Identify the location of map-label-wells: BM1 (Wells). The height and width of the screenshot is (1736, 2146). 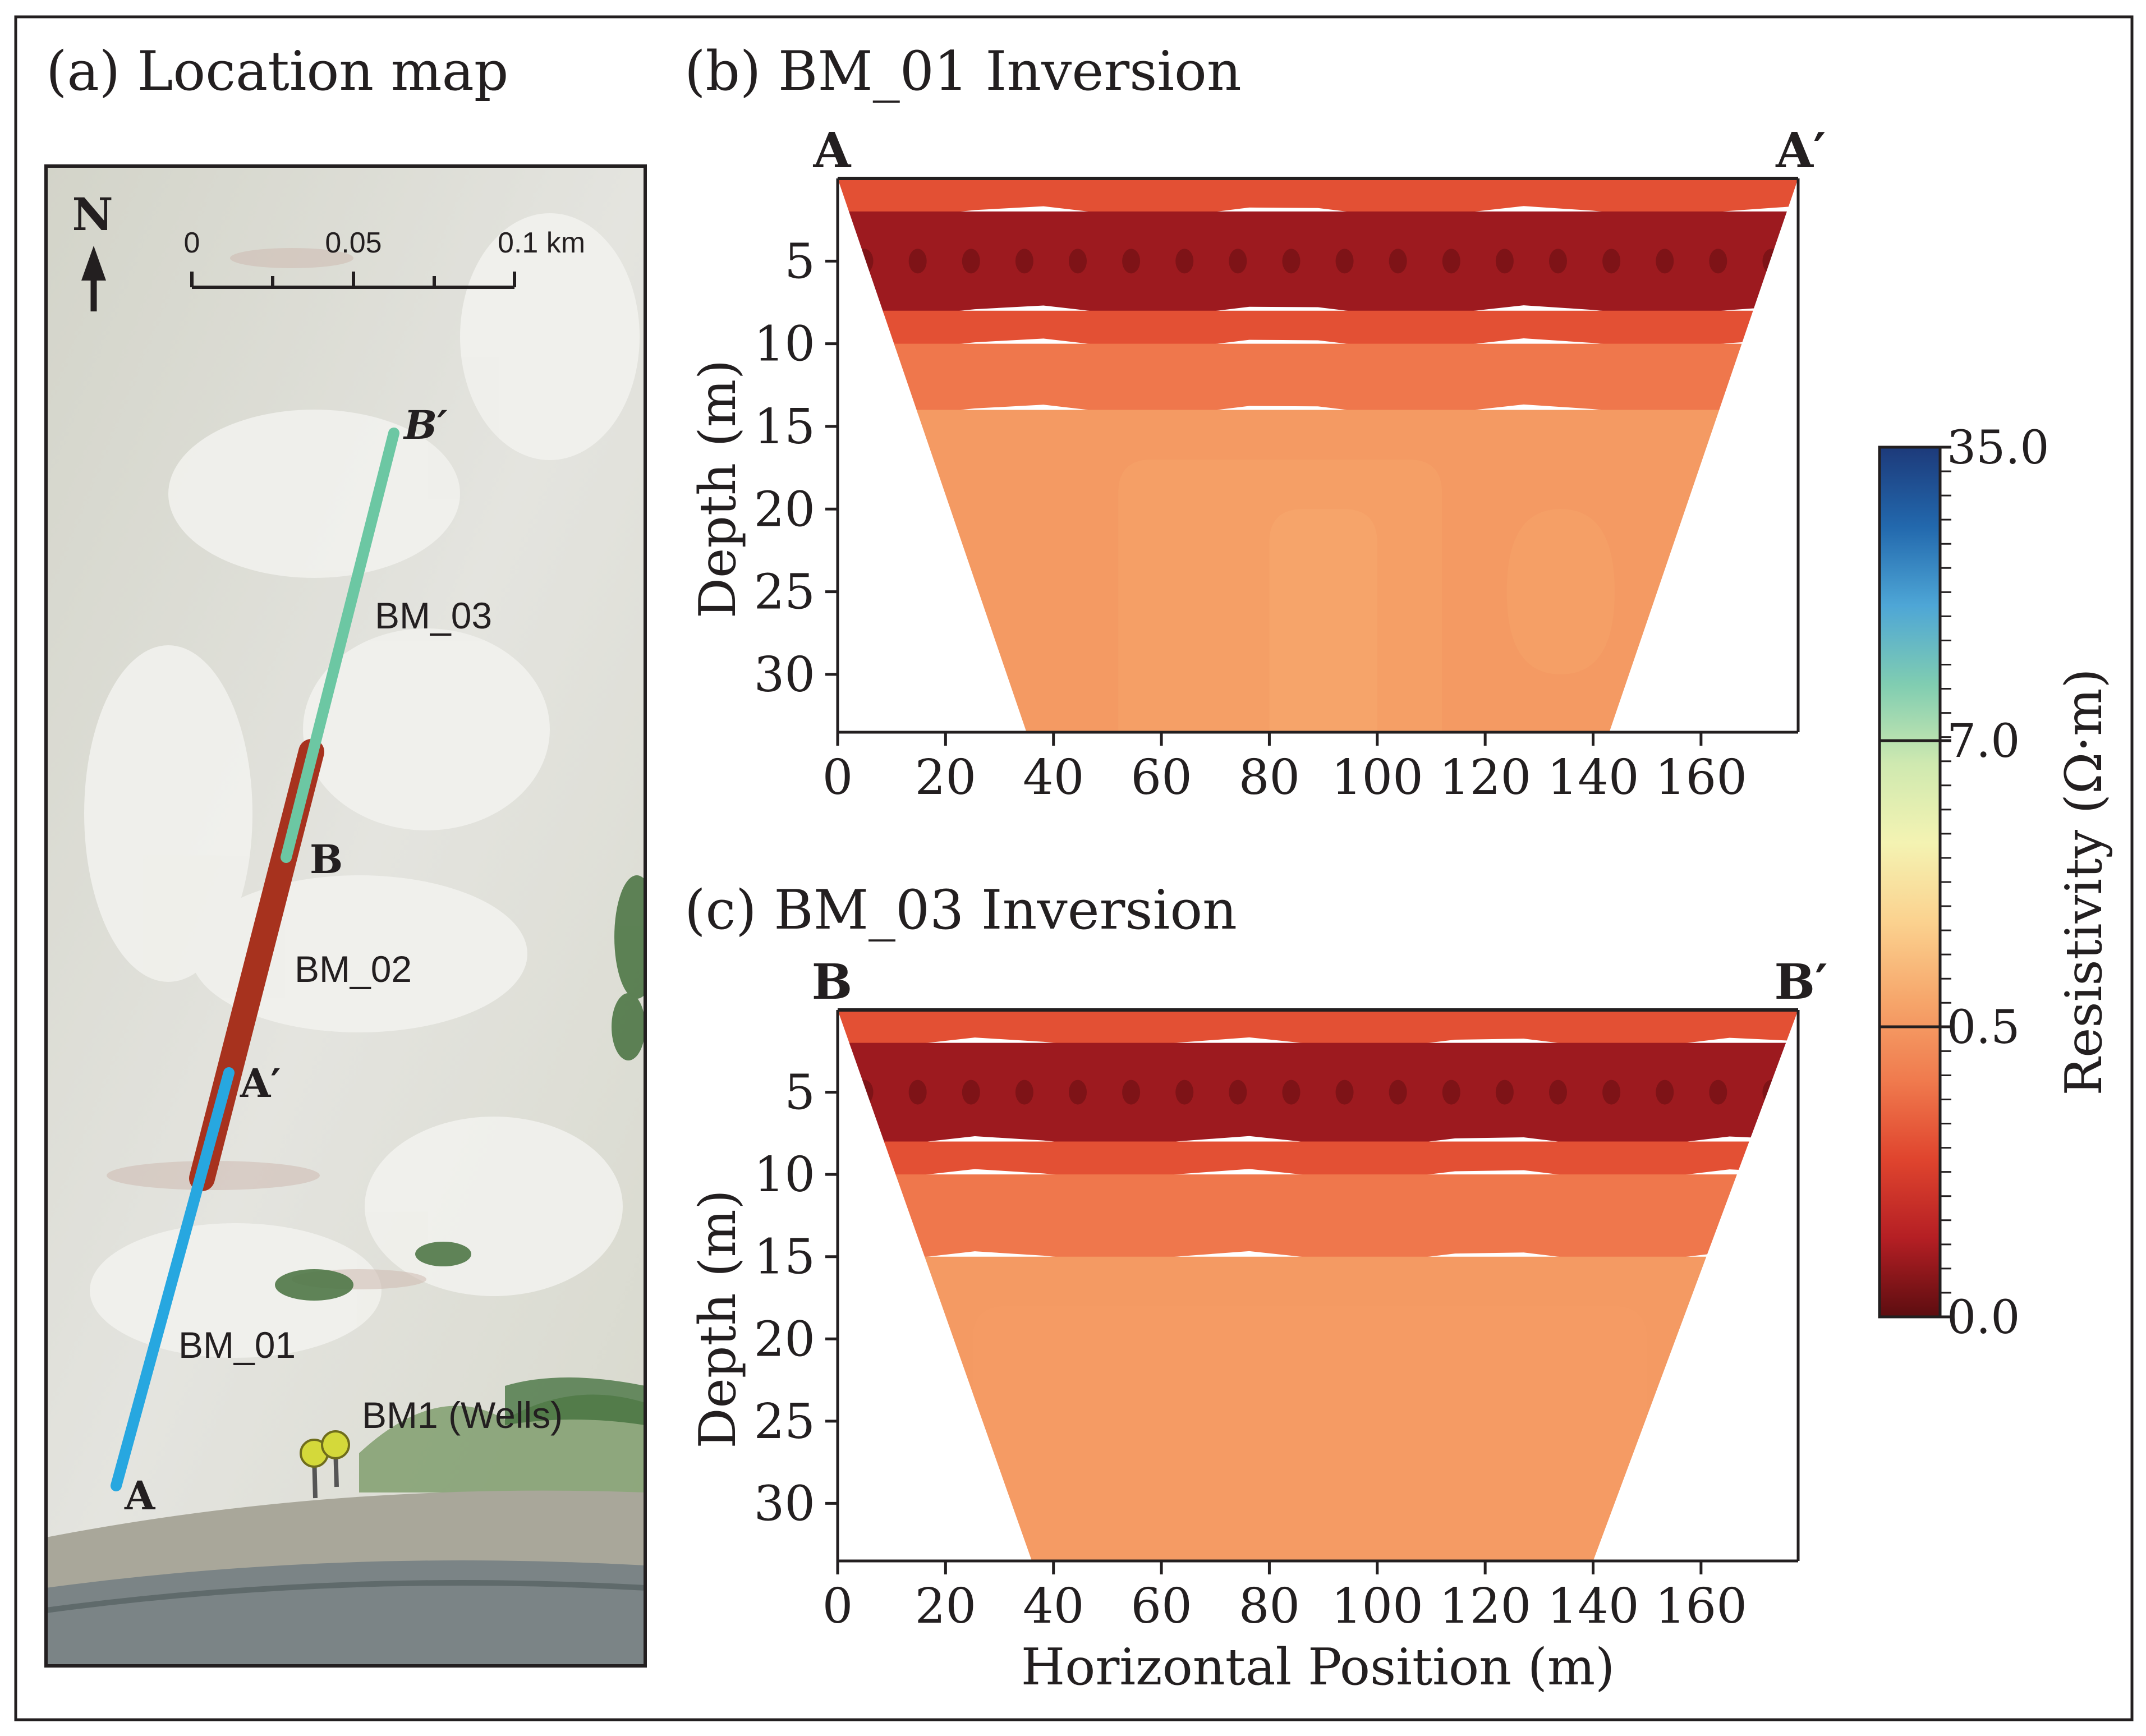
(463, 1415).